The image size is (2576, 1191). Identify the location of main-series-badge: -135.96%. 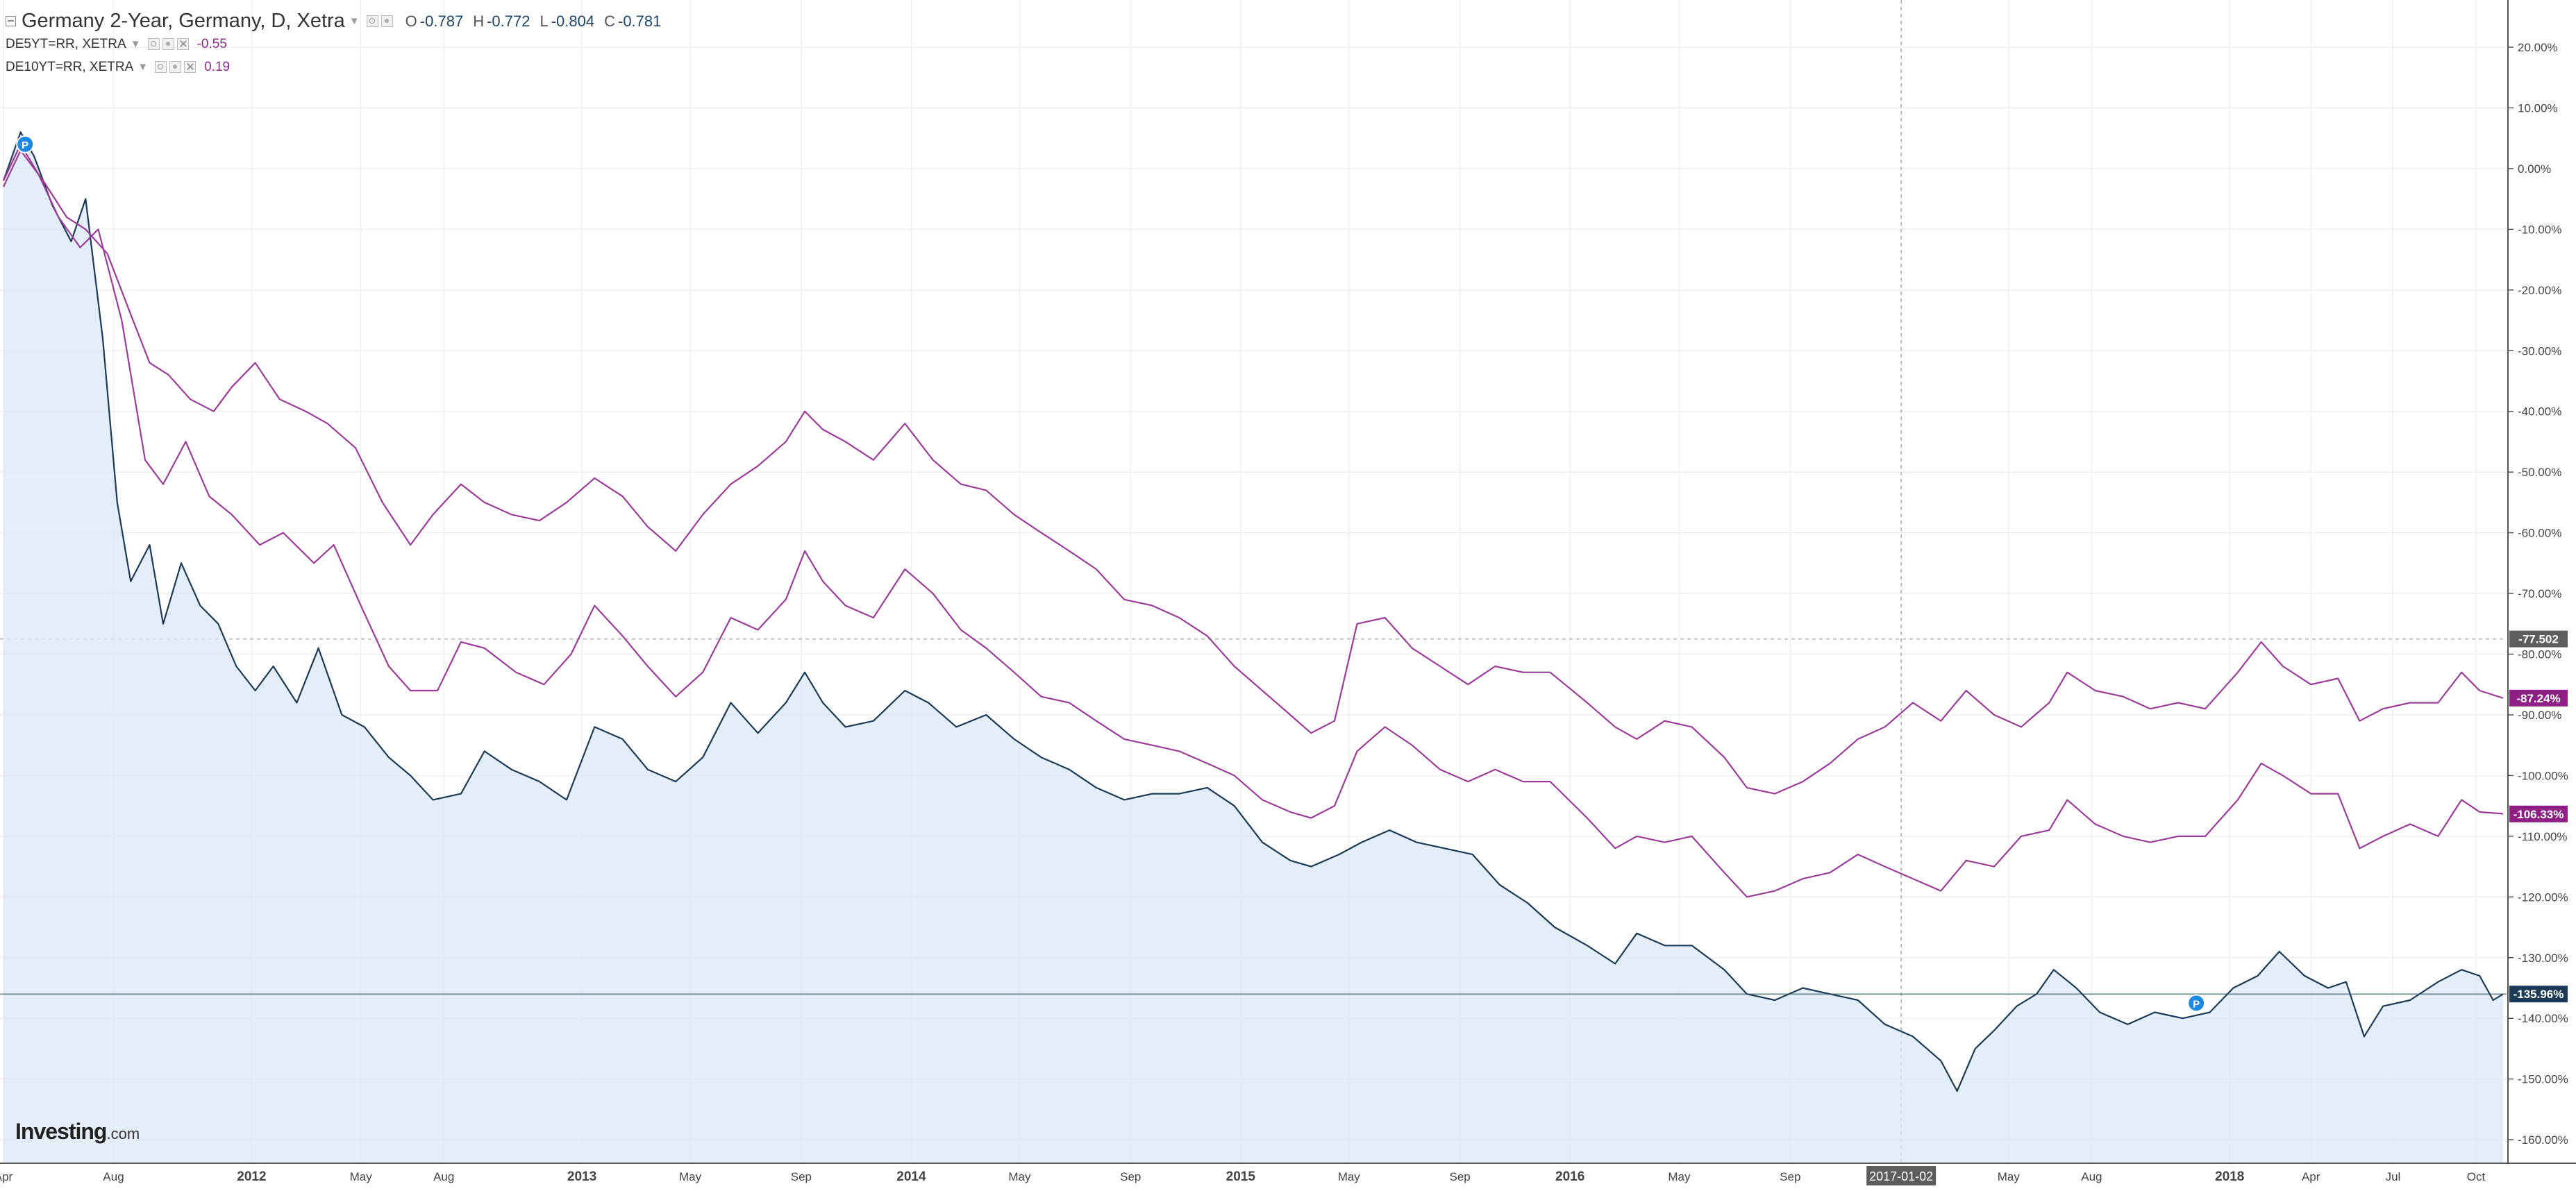
(2539, 994).